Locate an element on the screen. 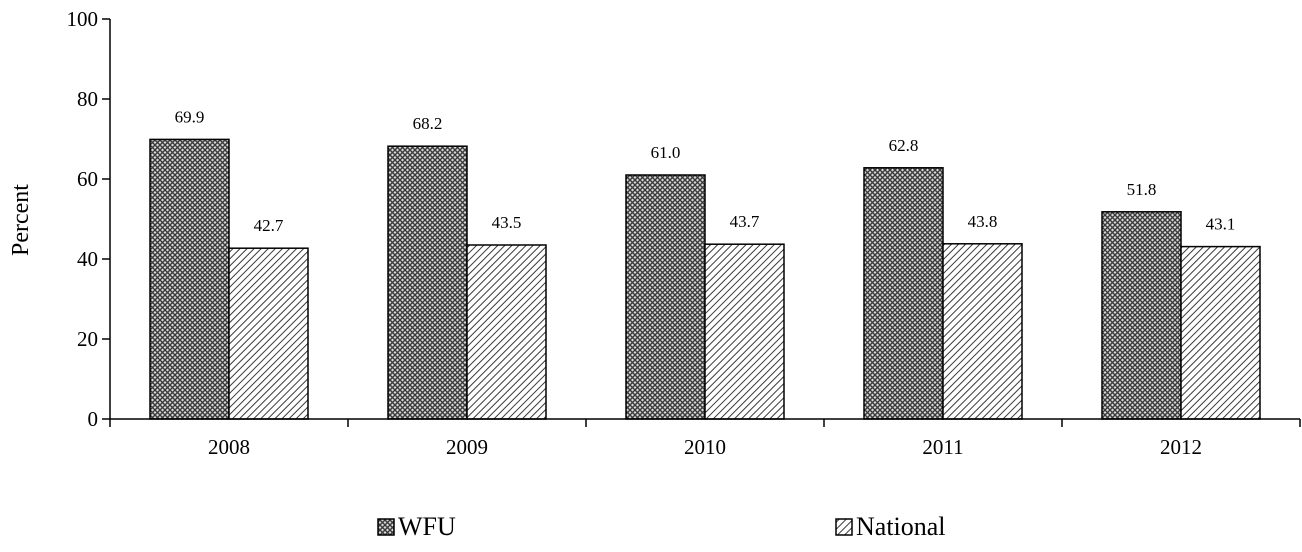 The image size is (1302, 552). x-tick-label-2009: 2009 is located at coordinates (467, 447).